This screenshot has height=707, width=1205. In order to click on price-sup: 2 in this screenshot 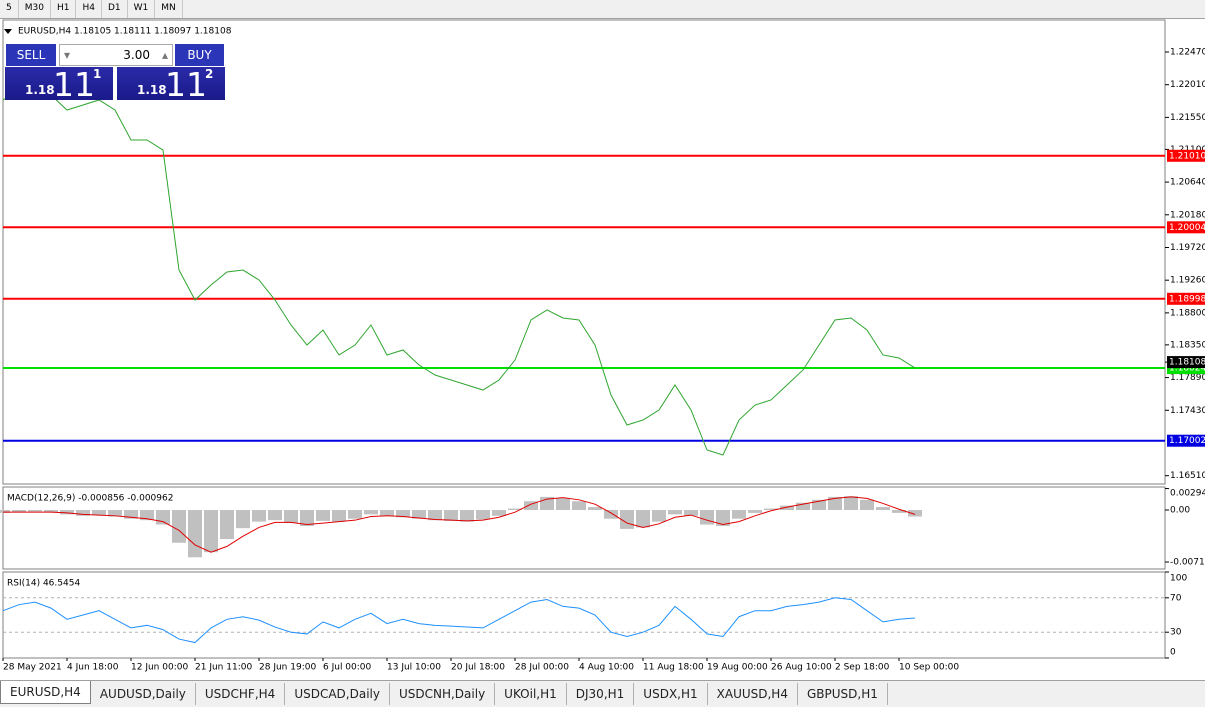, I will do `click(209, 74)`.